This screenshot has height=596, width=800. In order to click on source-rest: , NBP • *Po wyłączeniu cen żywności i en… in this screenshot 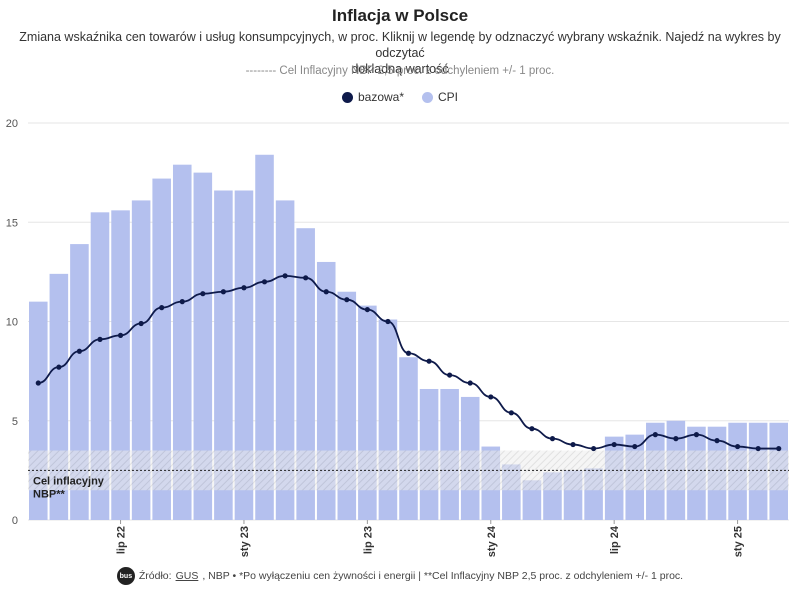, I will do `click(443, 576)`.